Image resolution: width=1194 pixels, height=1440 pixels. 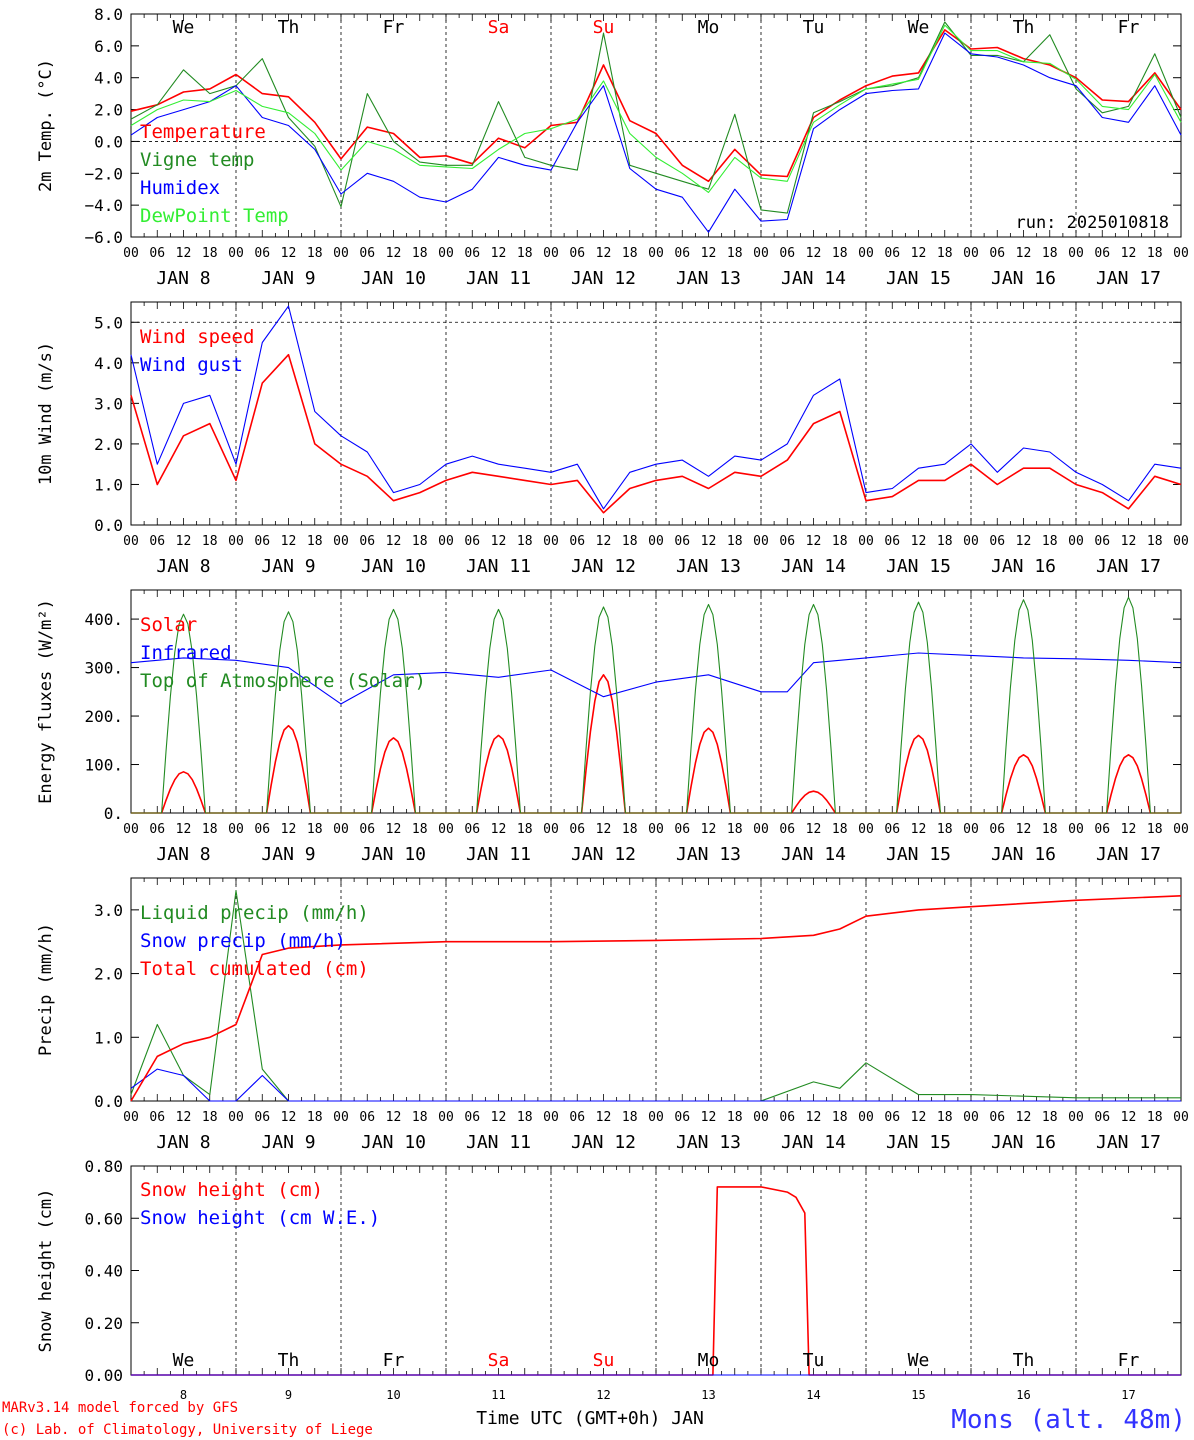 I want to click on y-tick-label: 400., so click(x=103, y=619).